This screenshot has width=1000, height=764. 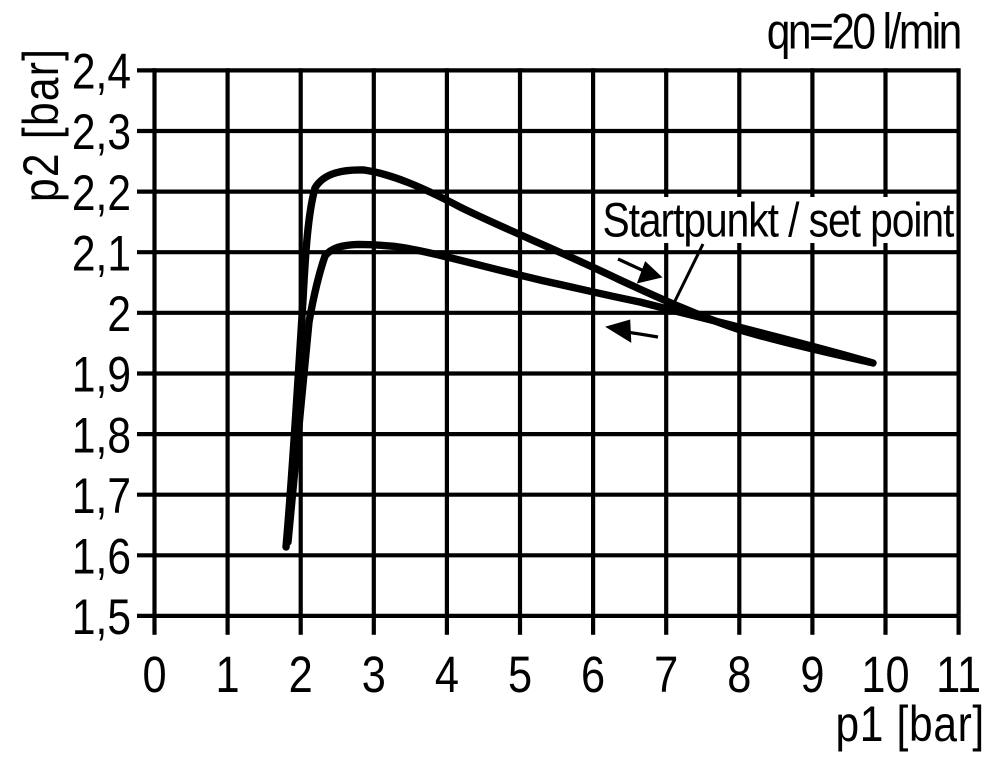 What do you see at coordinates (101, 435) in the screenshot?
I see `svg-text: 1,8` at bounding box center [101, 435].